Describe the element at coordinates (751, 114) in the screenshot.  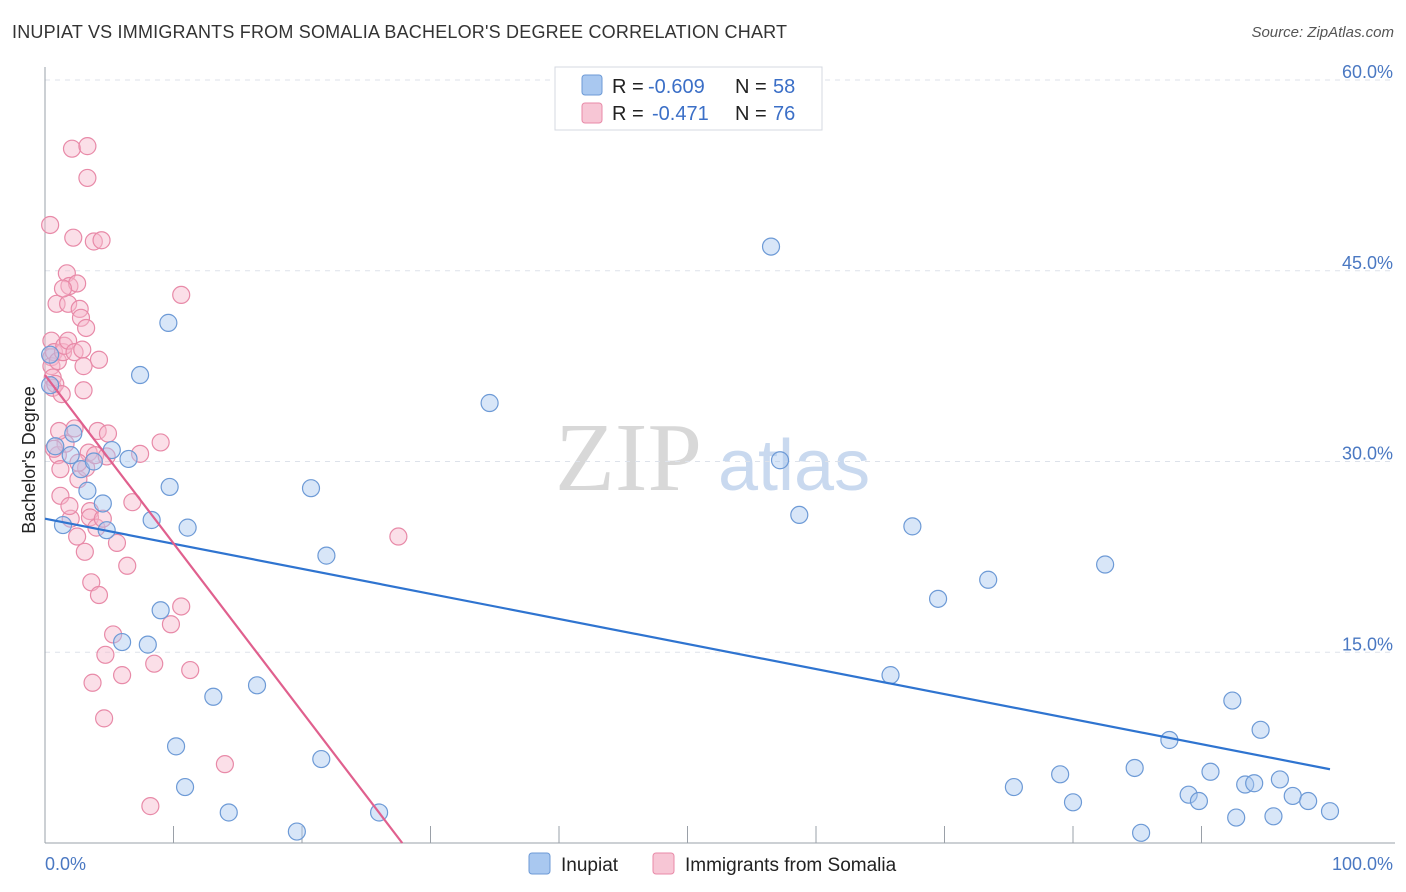
I see `legend-n-label-2: N =` at that location.